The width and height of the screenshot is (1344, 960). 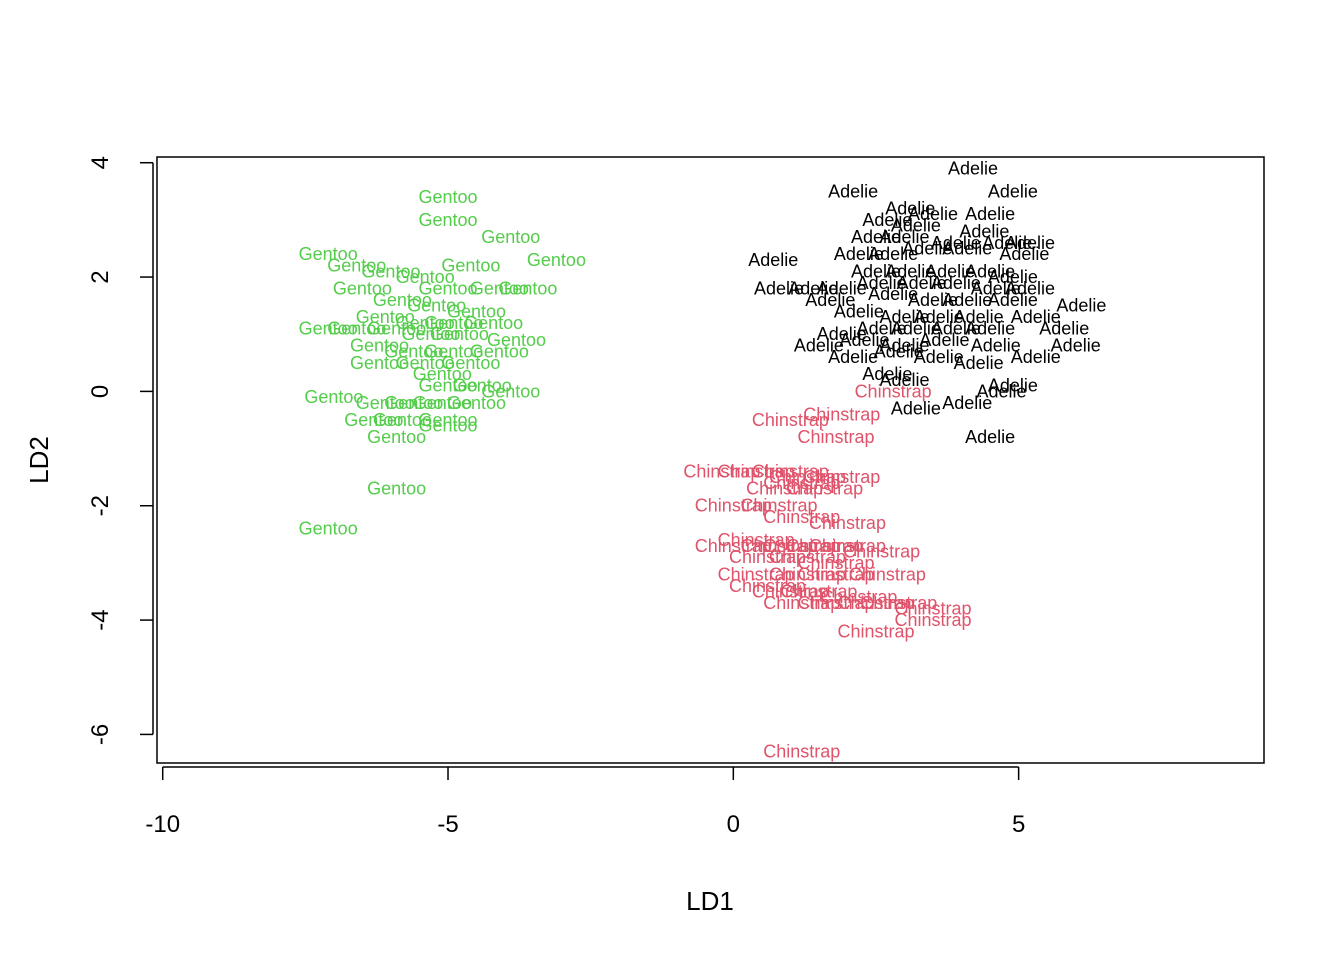 I want to click on x-tick-label: 5, so click(x=1018, y=824).